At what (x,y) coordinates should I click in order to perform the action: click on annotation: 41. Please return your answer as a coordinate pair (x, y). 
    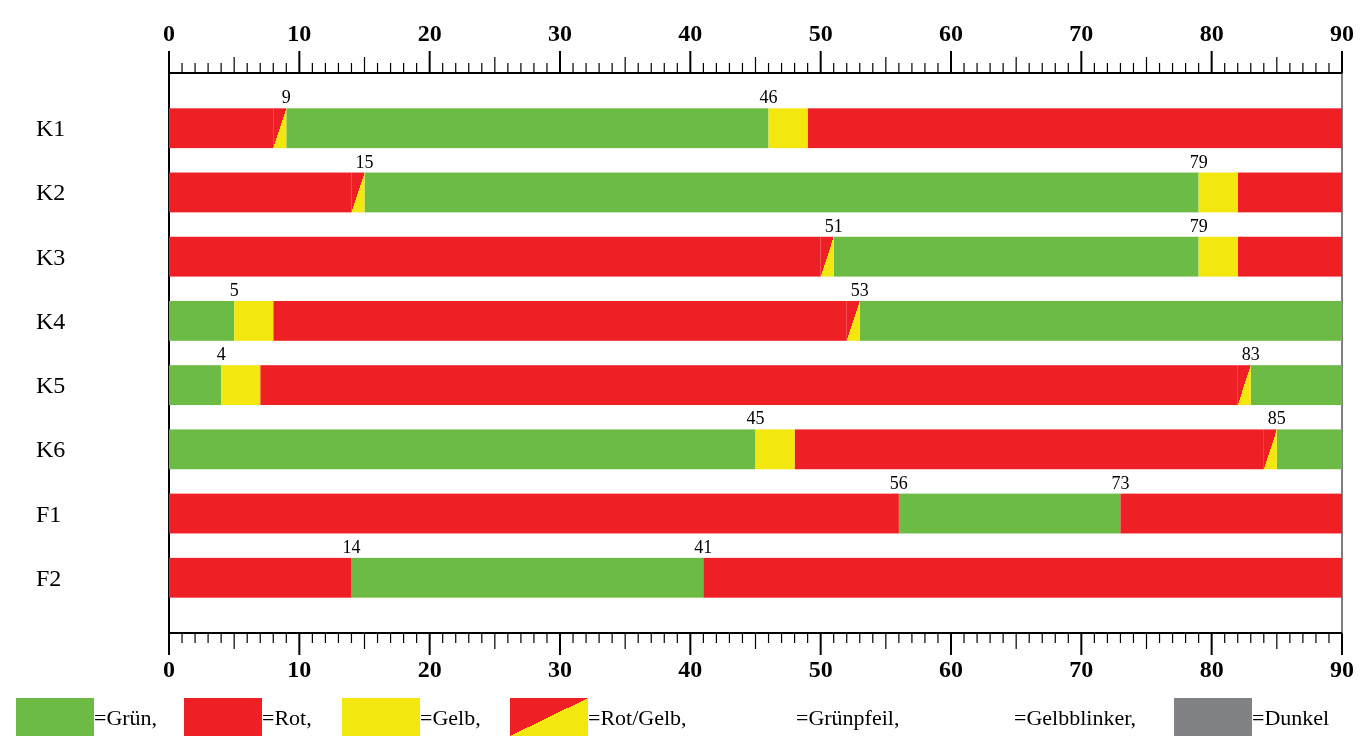
    Looking at the image, I should click on (703, 546).